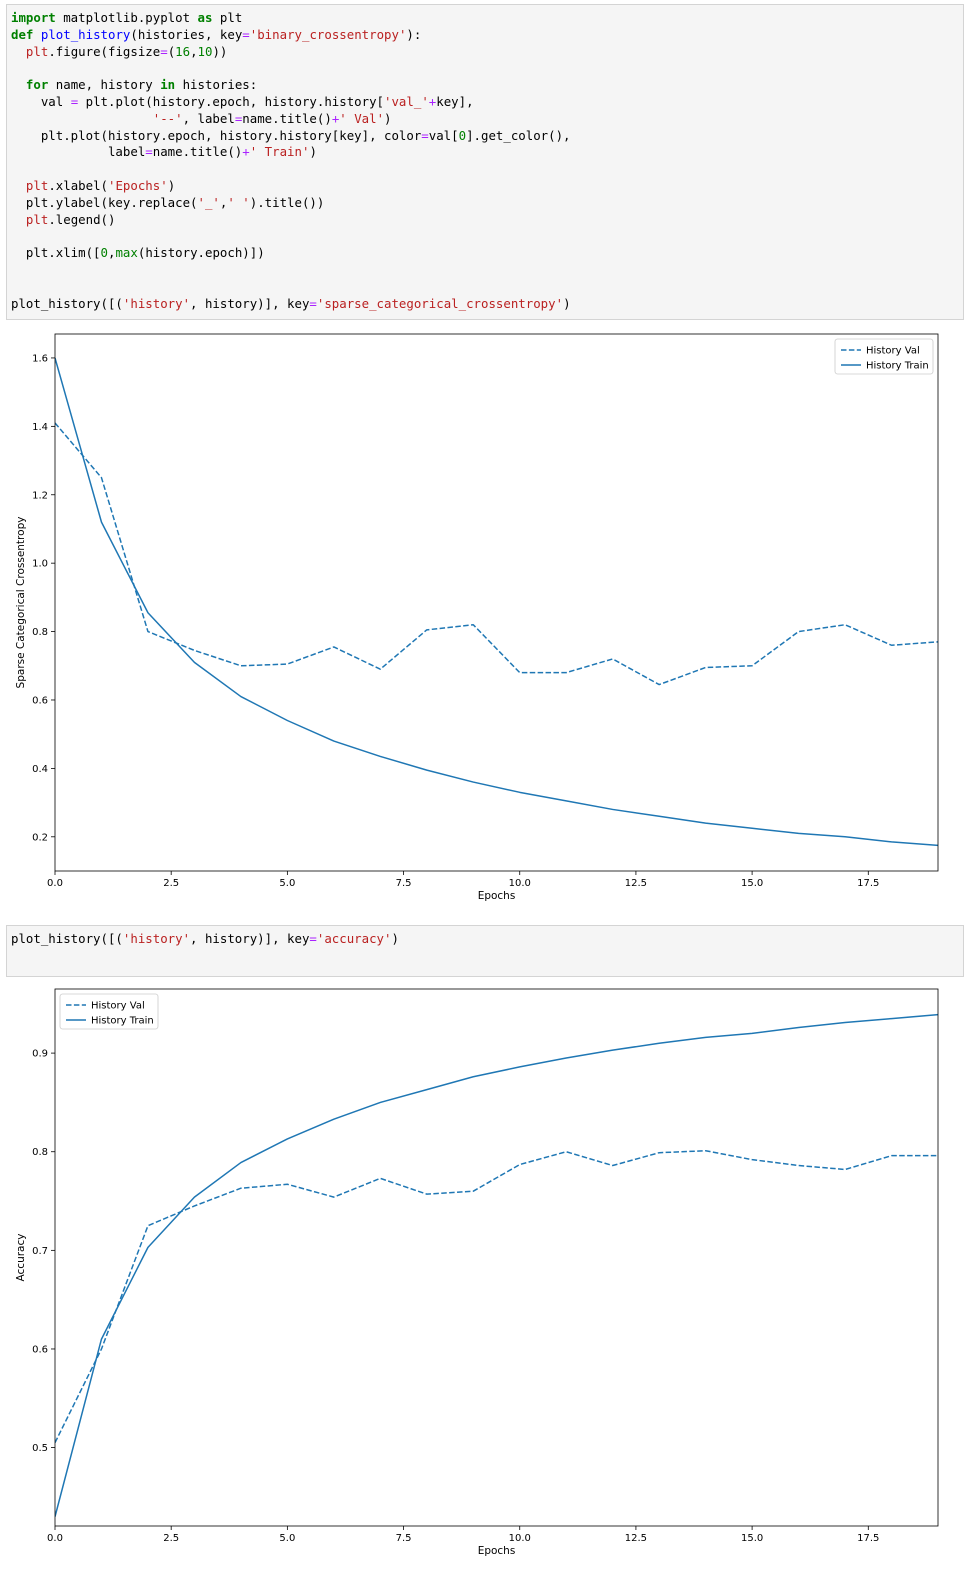 The height and width of the screenshot is (1588, 974). I want to click on y-tick-label: 0.2, so click(40, 837).